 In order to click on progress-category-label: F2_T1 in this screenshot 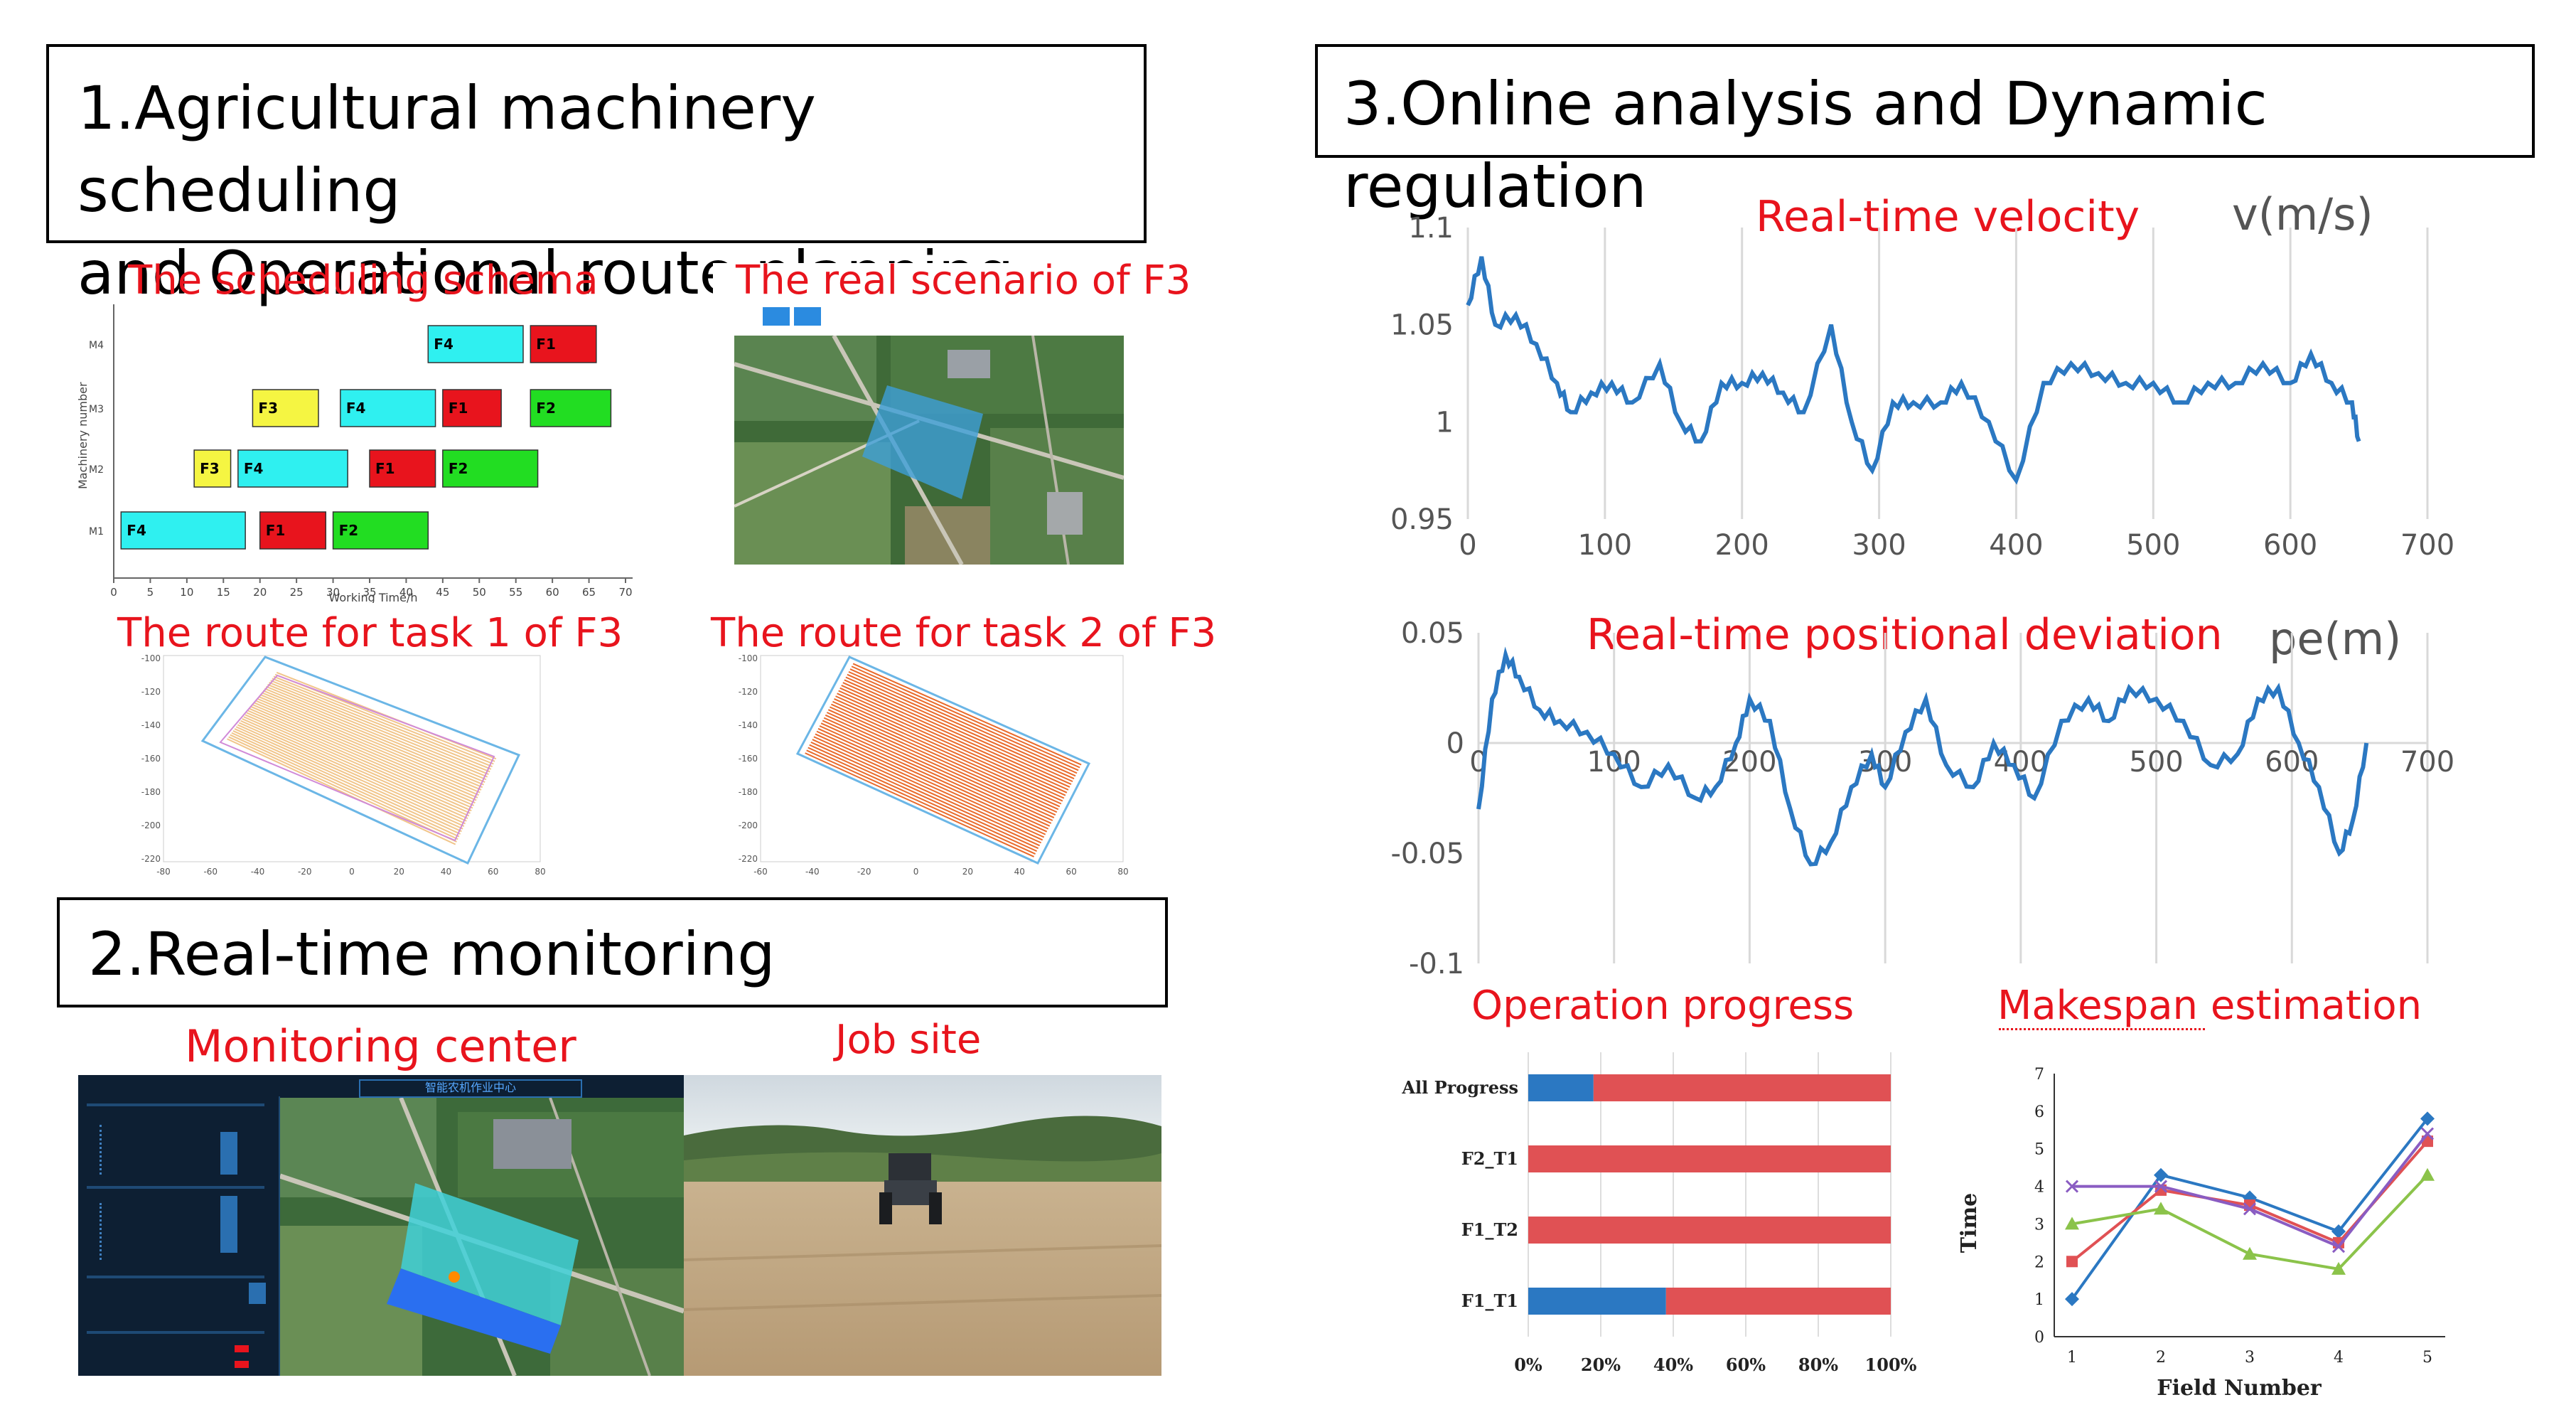, I will do `click(1489, 1158)`.